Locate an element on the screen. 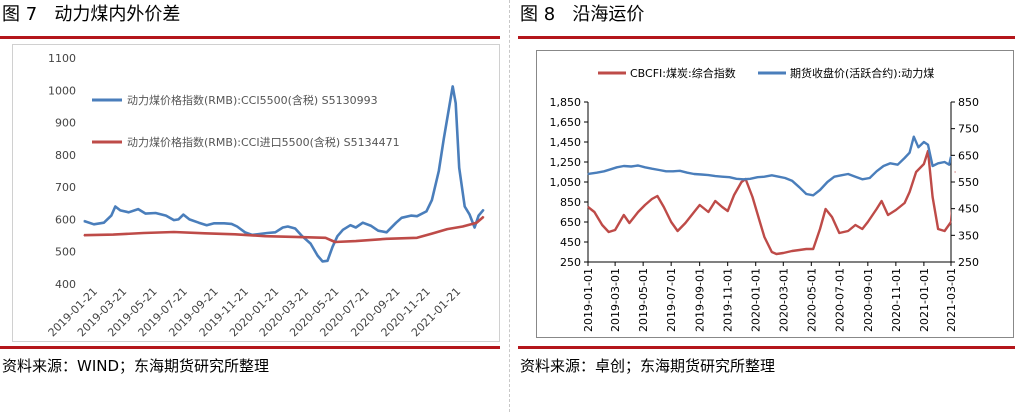 The height and width of the screenshot is (412, 1015). y-tick-label-7: 1100 is located at coordinates (62, 58).